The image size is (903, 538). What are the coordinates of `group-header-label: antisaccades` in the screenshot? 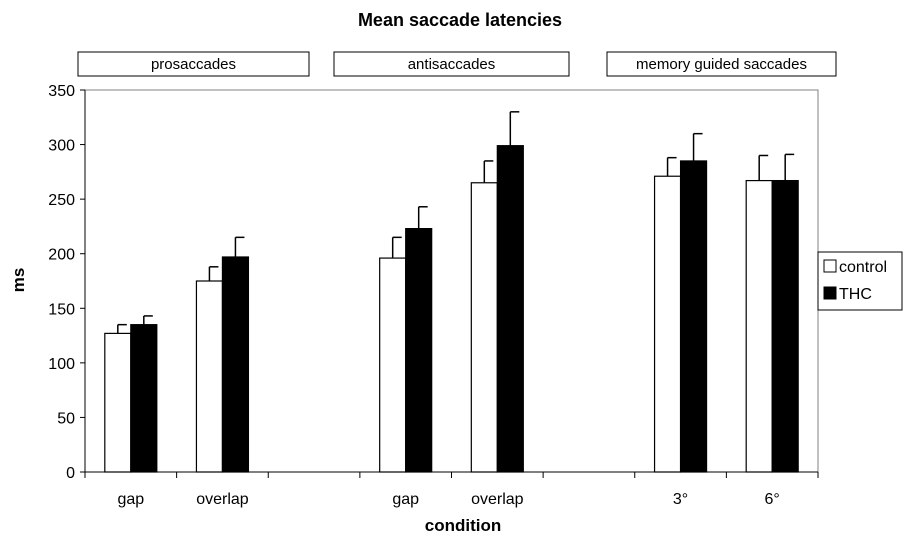 It's located at (452, 64).